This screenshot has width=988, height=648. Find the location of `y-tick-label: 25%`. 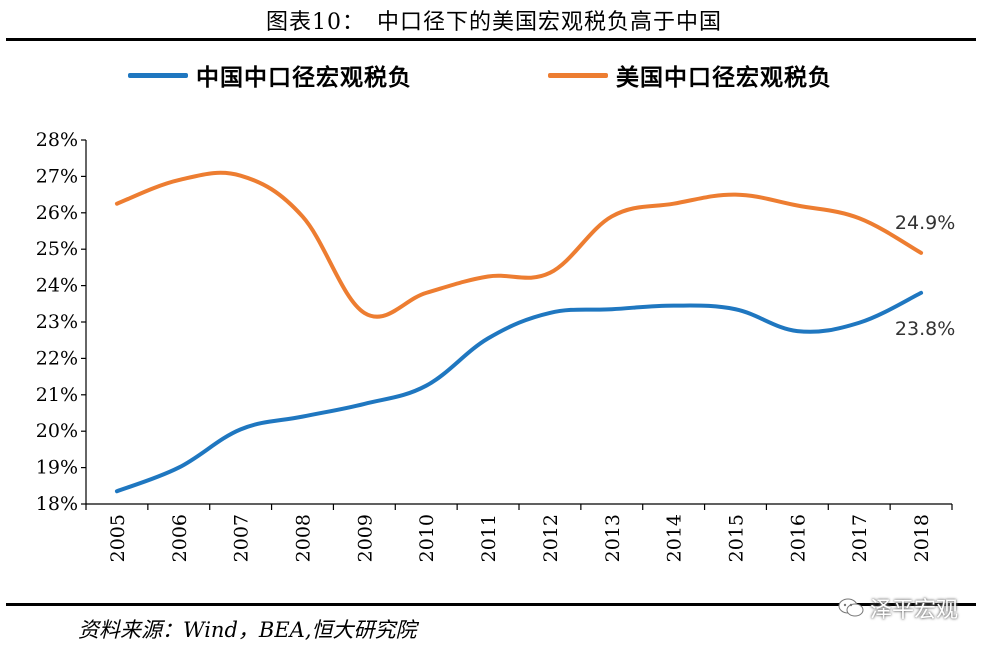

y-tick-label: 25% is located at coordinates (57, 249).